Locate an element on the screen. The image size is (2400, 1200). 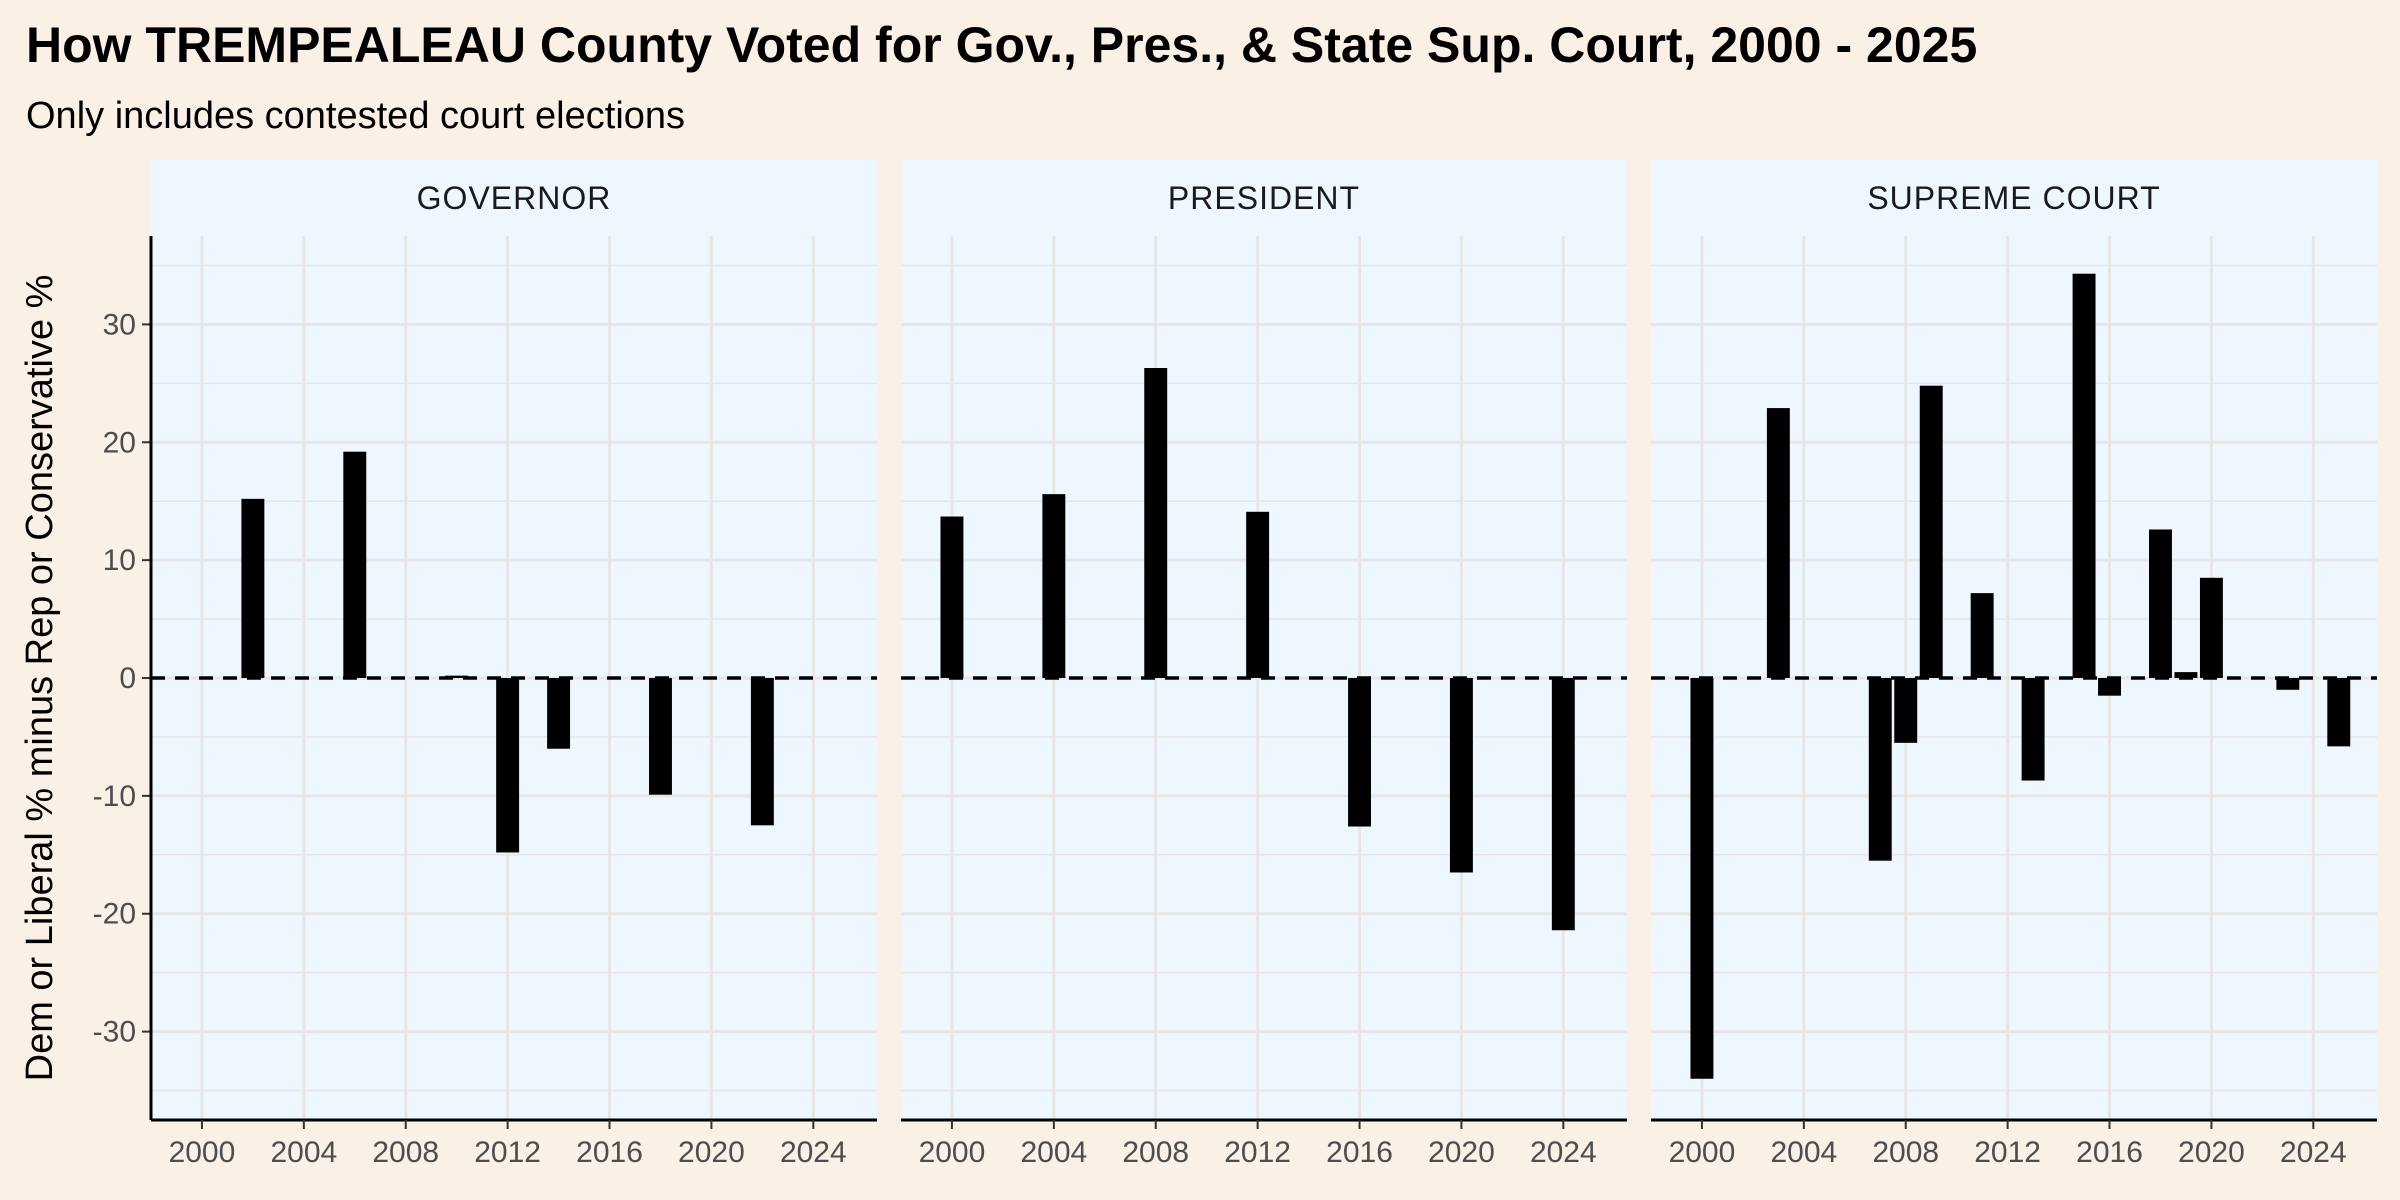
y-tick-label: -10 is located at coordinates (114, 796).